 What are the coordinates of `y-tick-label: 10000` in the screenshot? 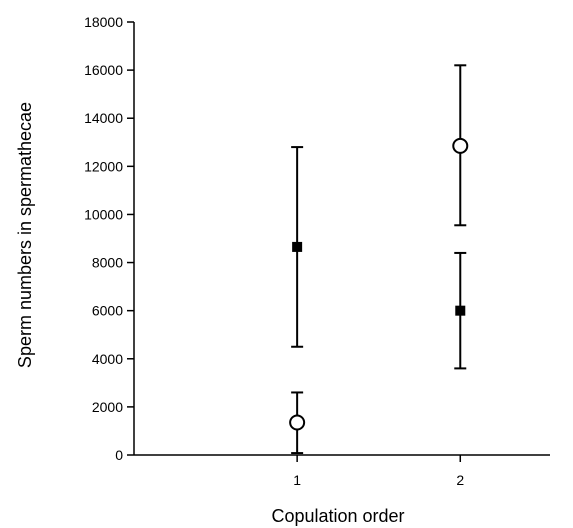 It's located at (103, 214).